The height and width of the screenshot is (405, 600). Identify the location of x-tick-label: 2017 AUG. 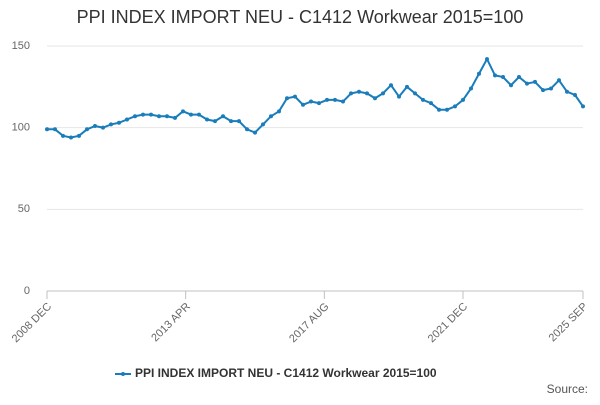
(309, 323).